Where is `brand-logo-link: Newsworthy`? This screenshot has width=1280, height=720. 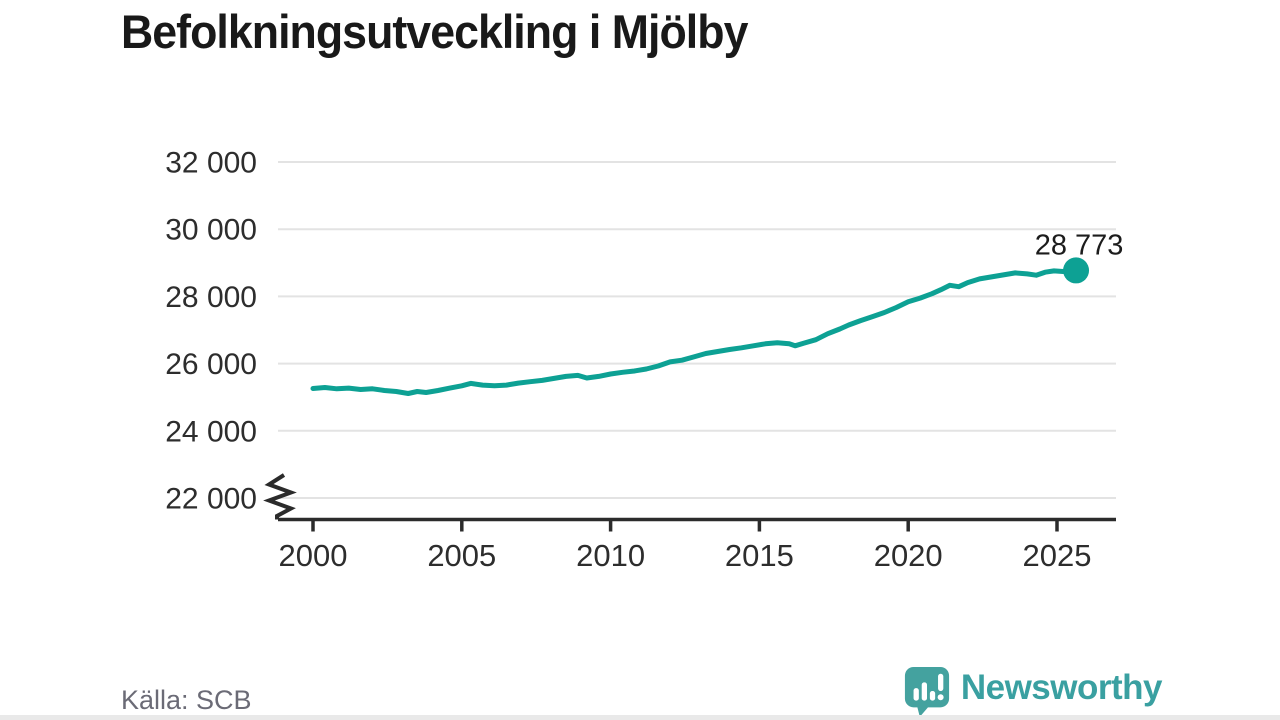
brand-logo-link: Newsworthy is located at coordinates (1033, 691).